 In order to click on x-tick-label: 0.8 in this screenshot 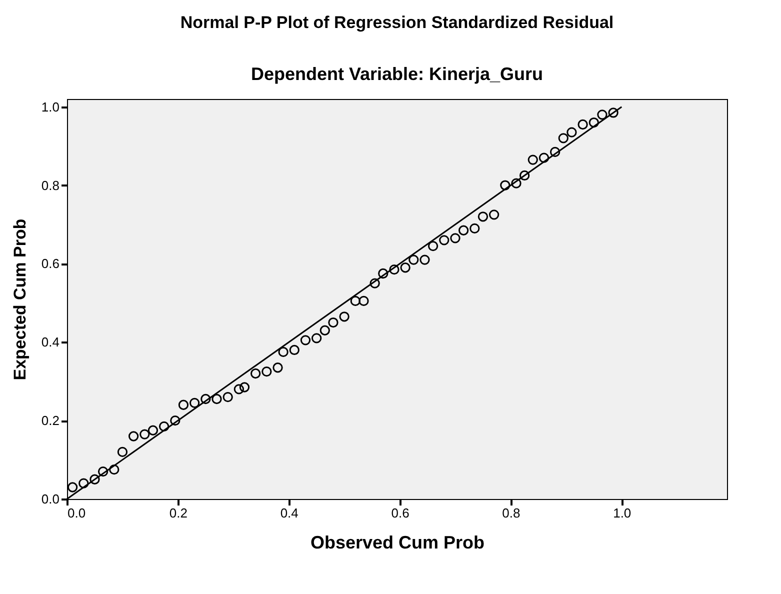, I will do `click(511, 513)`.